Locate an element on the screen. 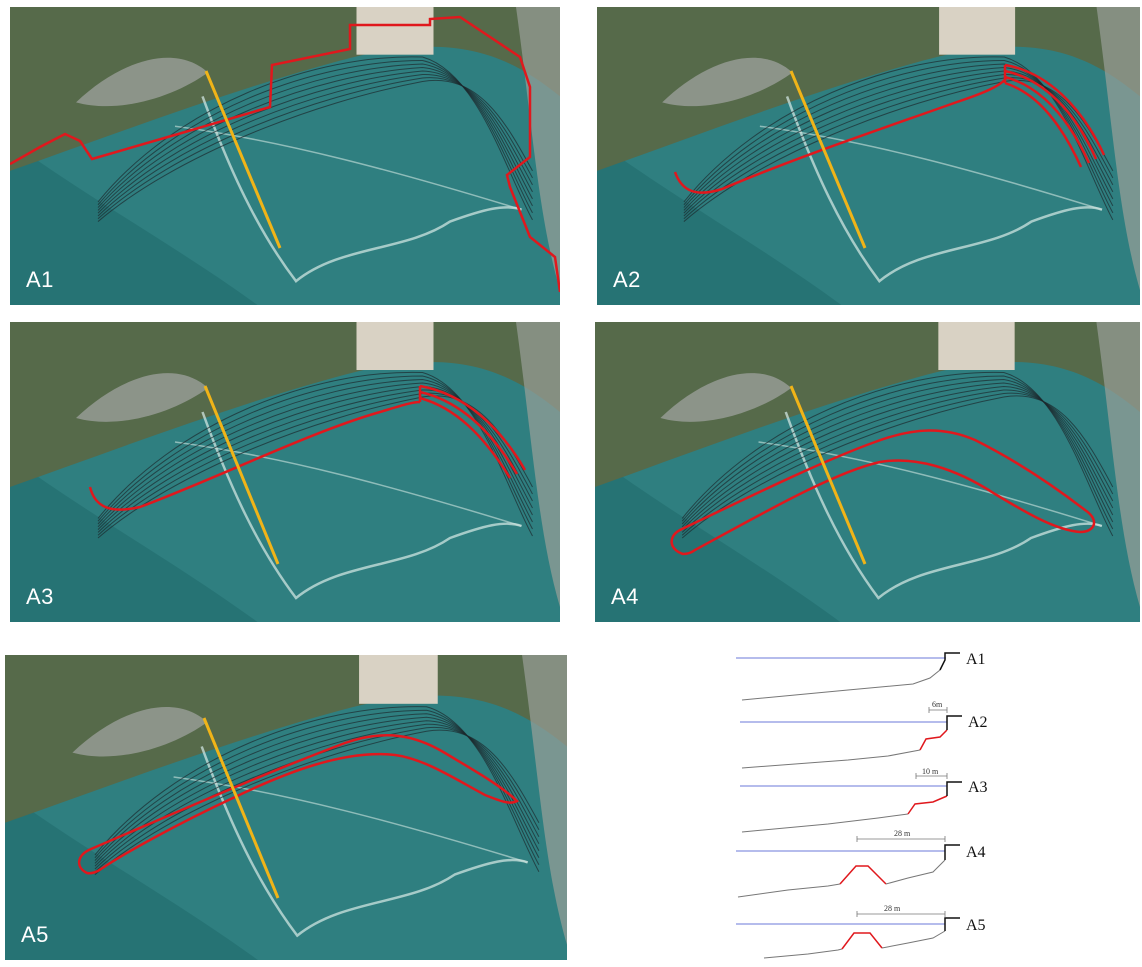 The height and width of the screenshot is (967, 1142). map-panel-a2: A2 is located at coordinates (868, 156).